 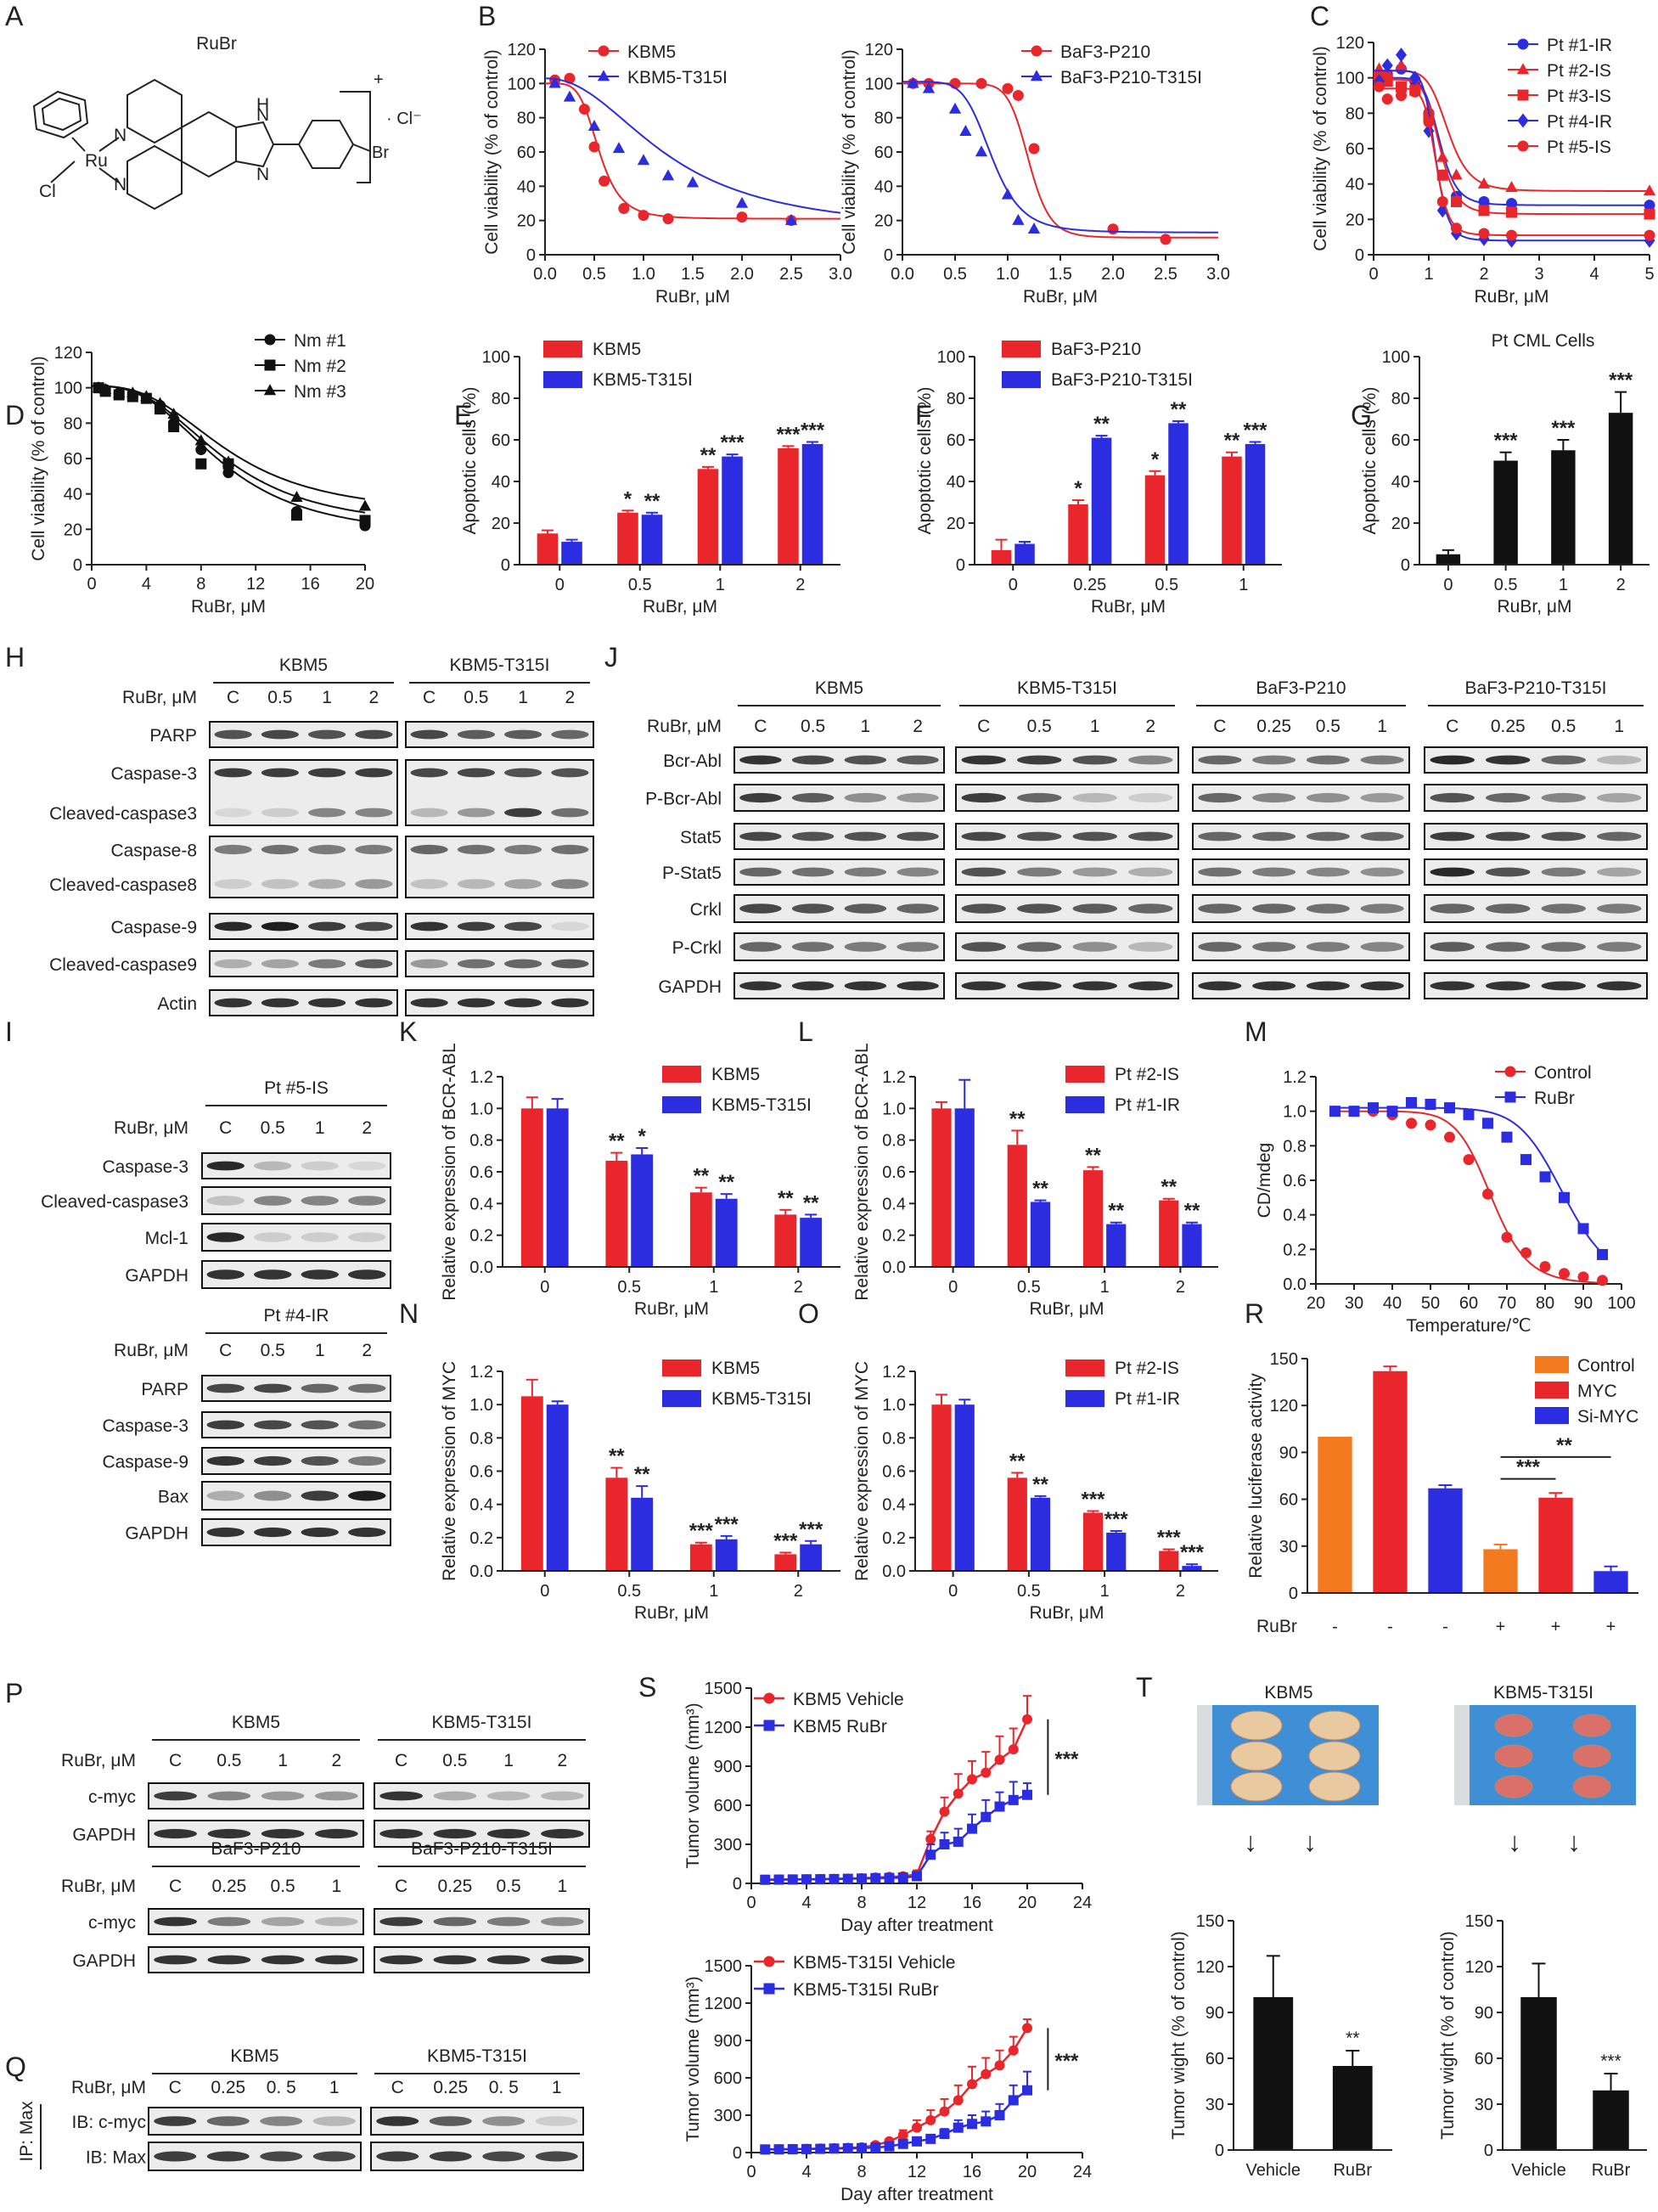 What do you see at coordinates (77, 565) in the screenshot?
I see `y-tick-label: 0` at bounding box center [77, 565].